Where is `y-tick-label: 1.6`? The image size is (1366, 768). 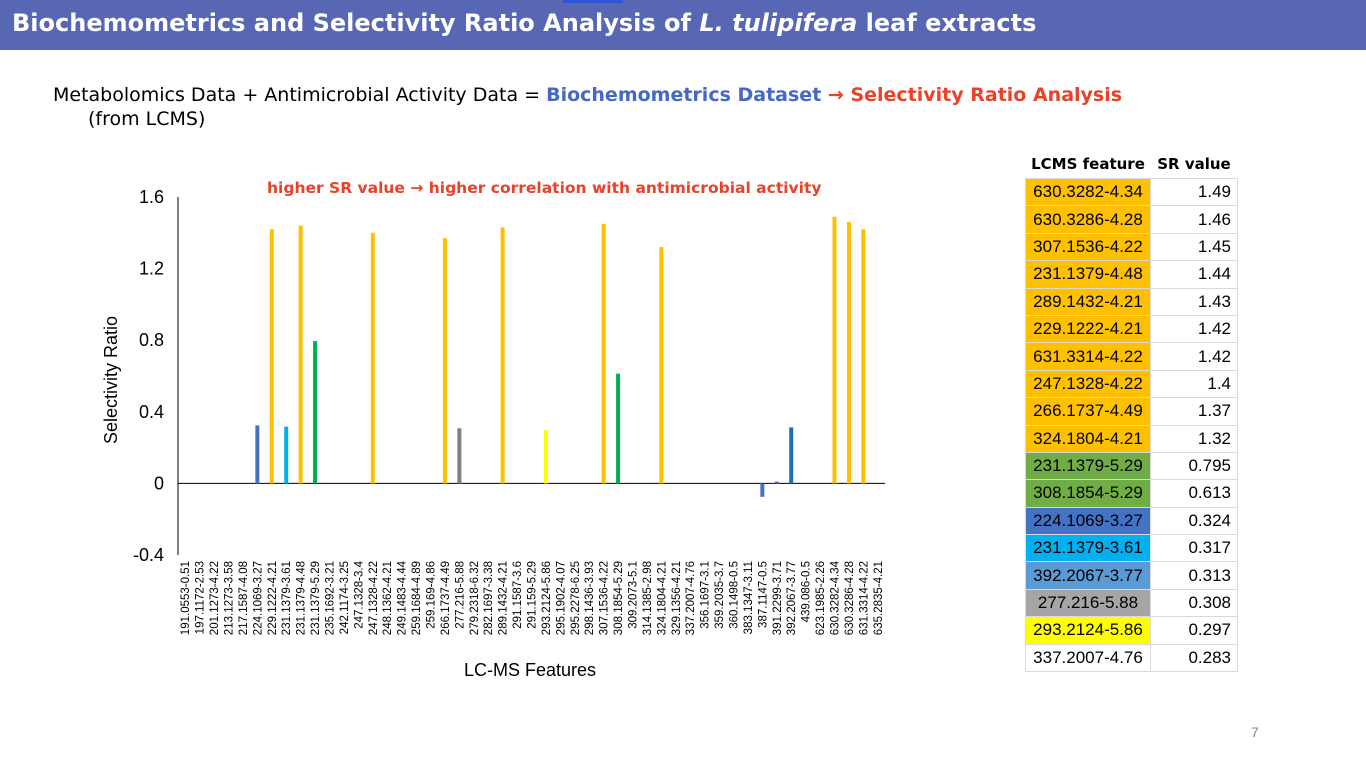
y-tick-label: 1.6 is located at coordinates (151, 197).